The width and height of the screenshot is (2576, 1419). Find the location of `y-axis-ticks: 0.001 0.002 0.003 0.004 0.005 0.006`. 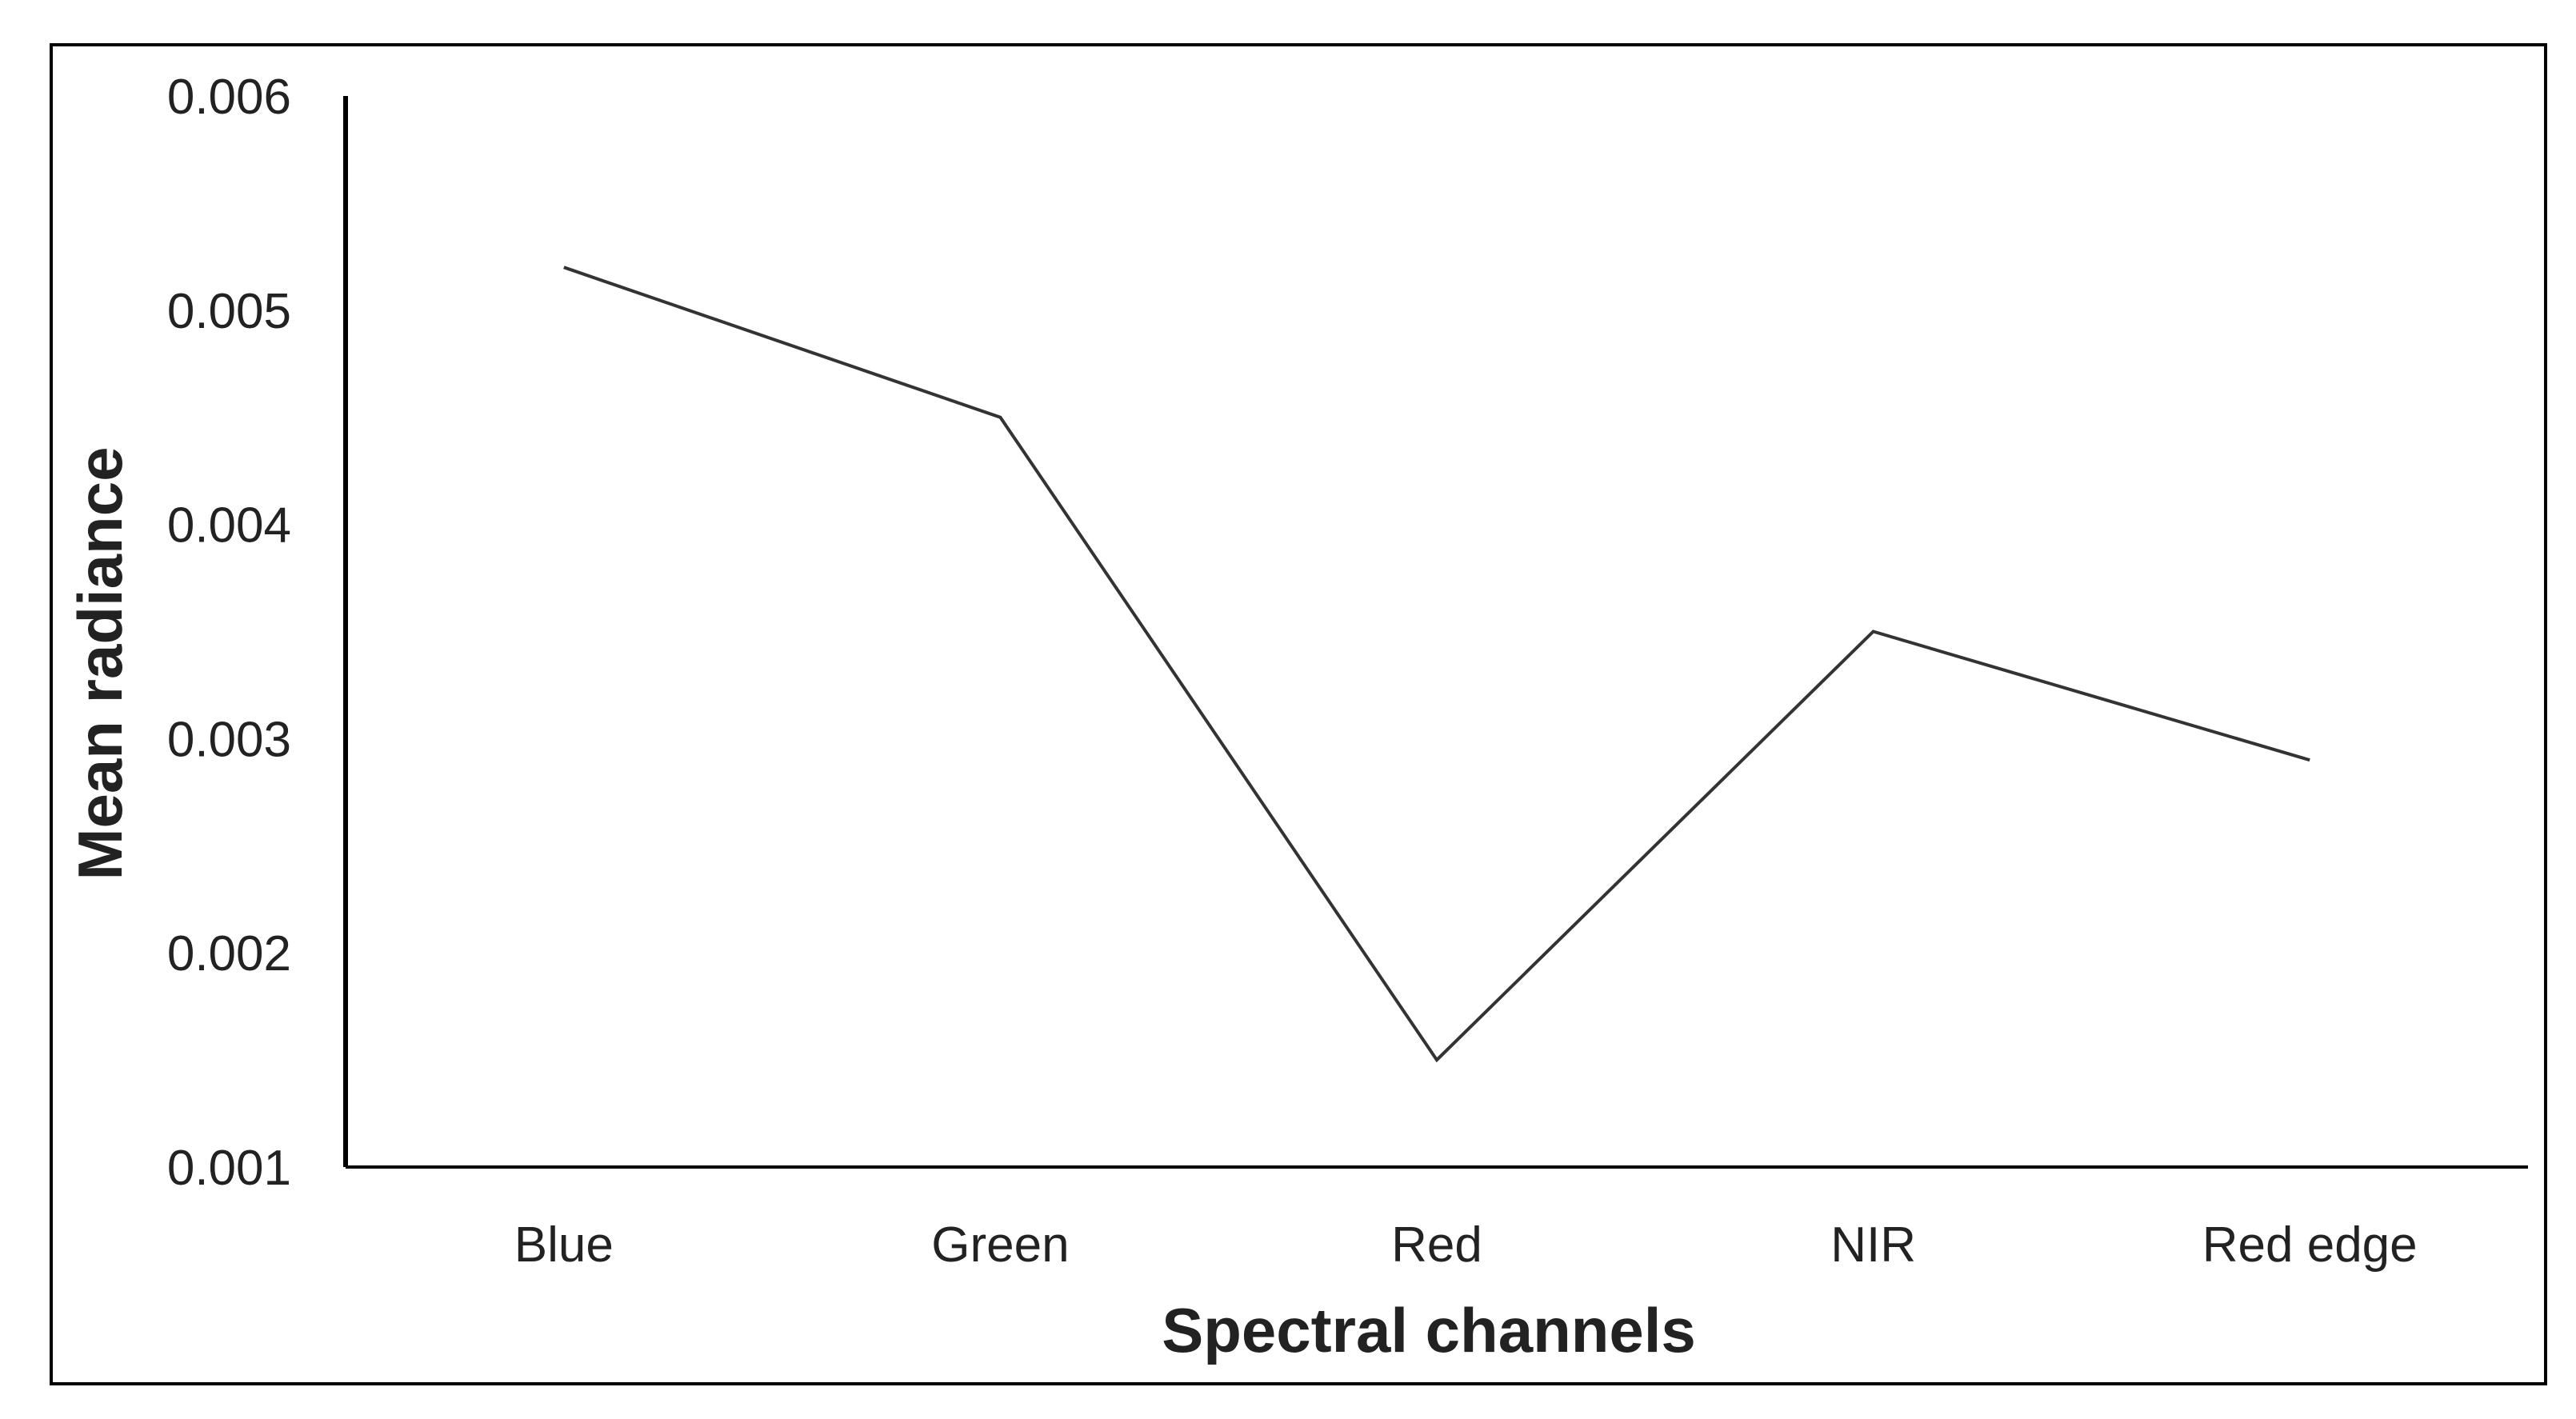

y-axis-ticks: 0.001 0.002 0.003 0.004 0.005 0.006 is located at coordinates (229, 633).